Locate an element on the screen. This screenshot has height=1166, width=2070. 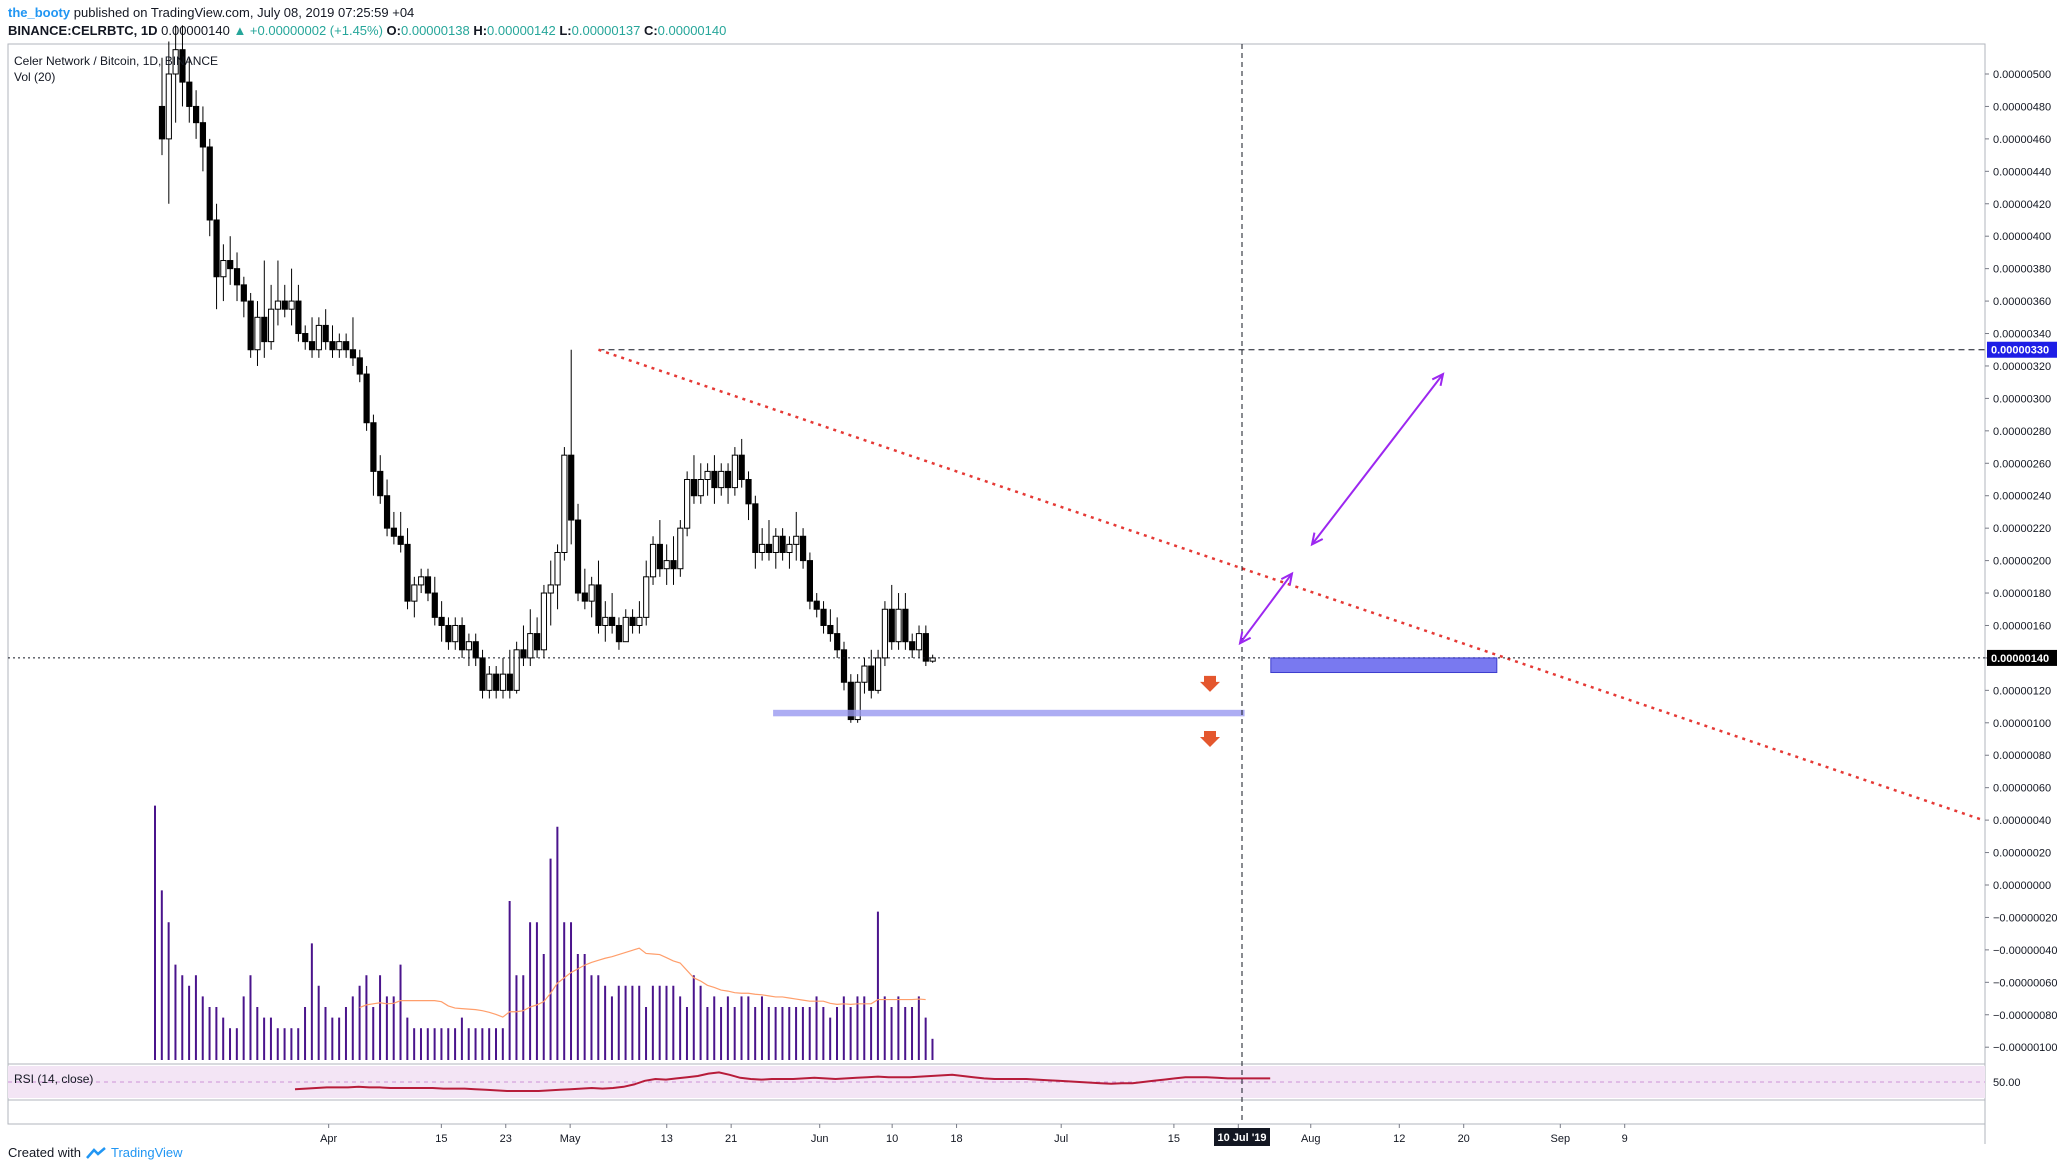
price-change: ▲ +0.00000002 (+1.45%) is located at coordinates (308, 30).